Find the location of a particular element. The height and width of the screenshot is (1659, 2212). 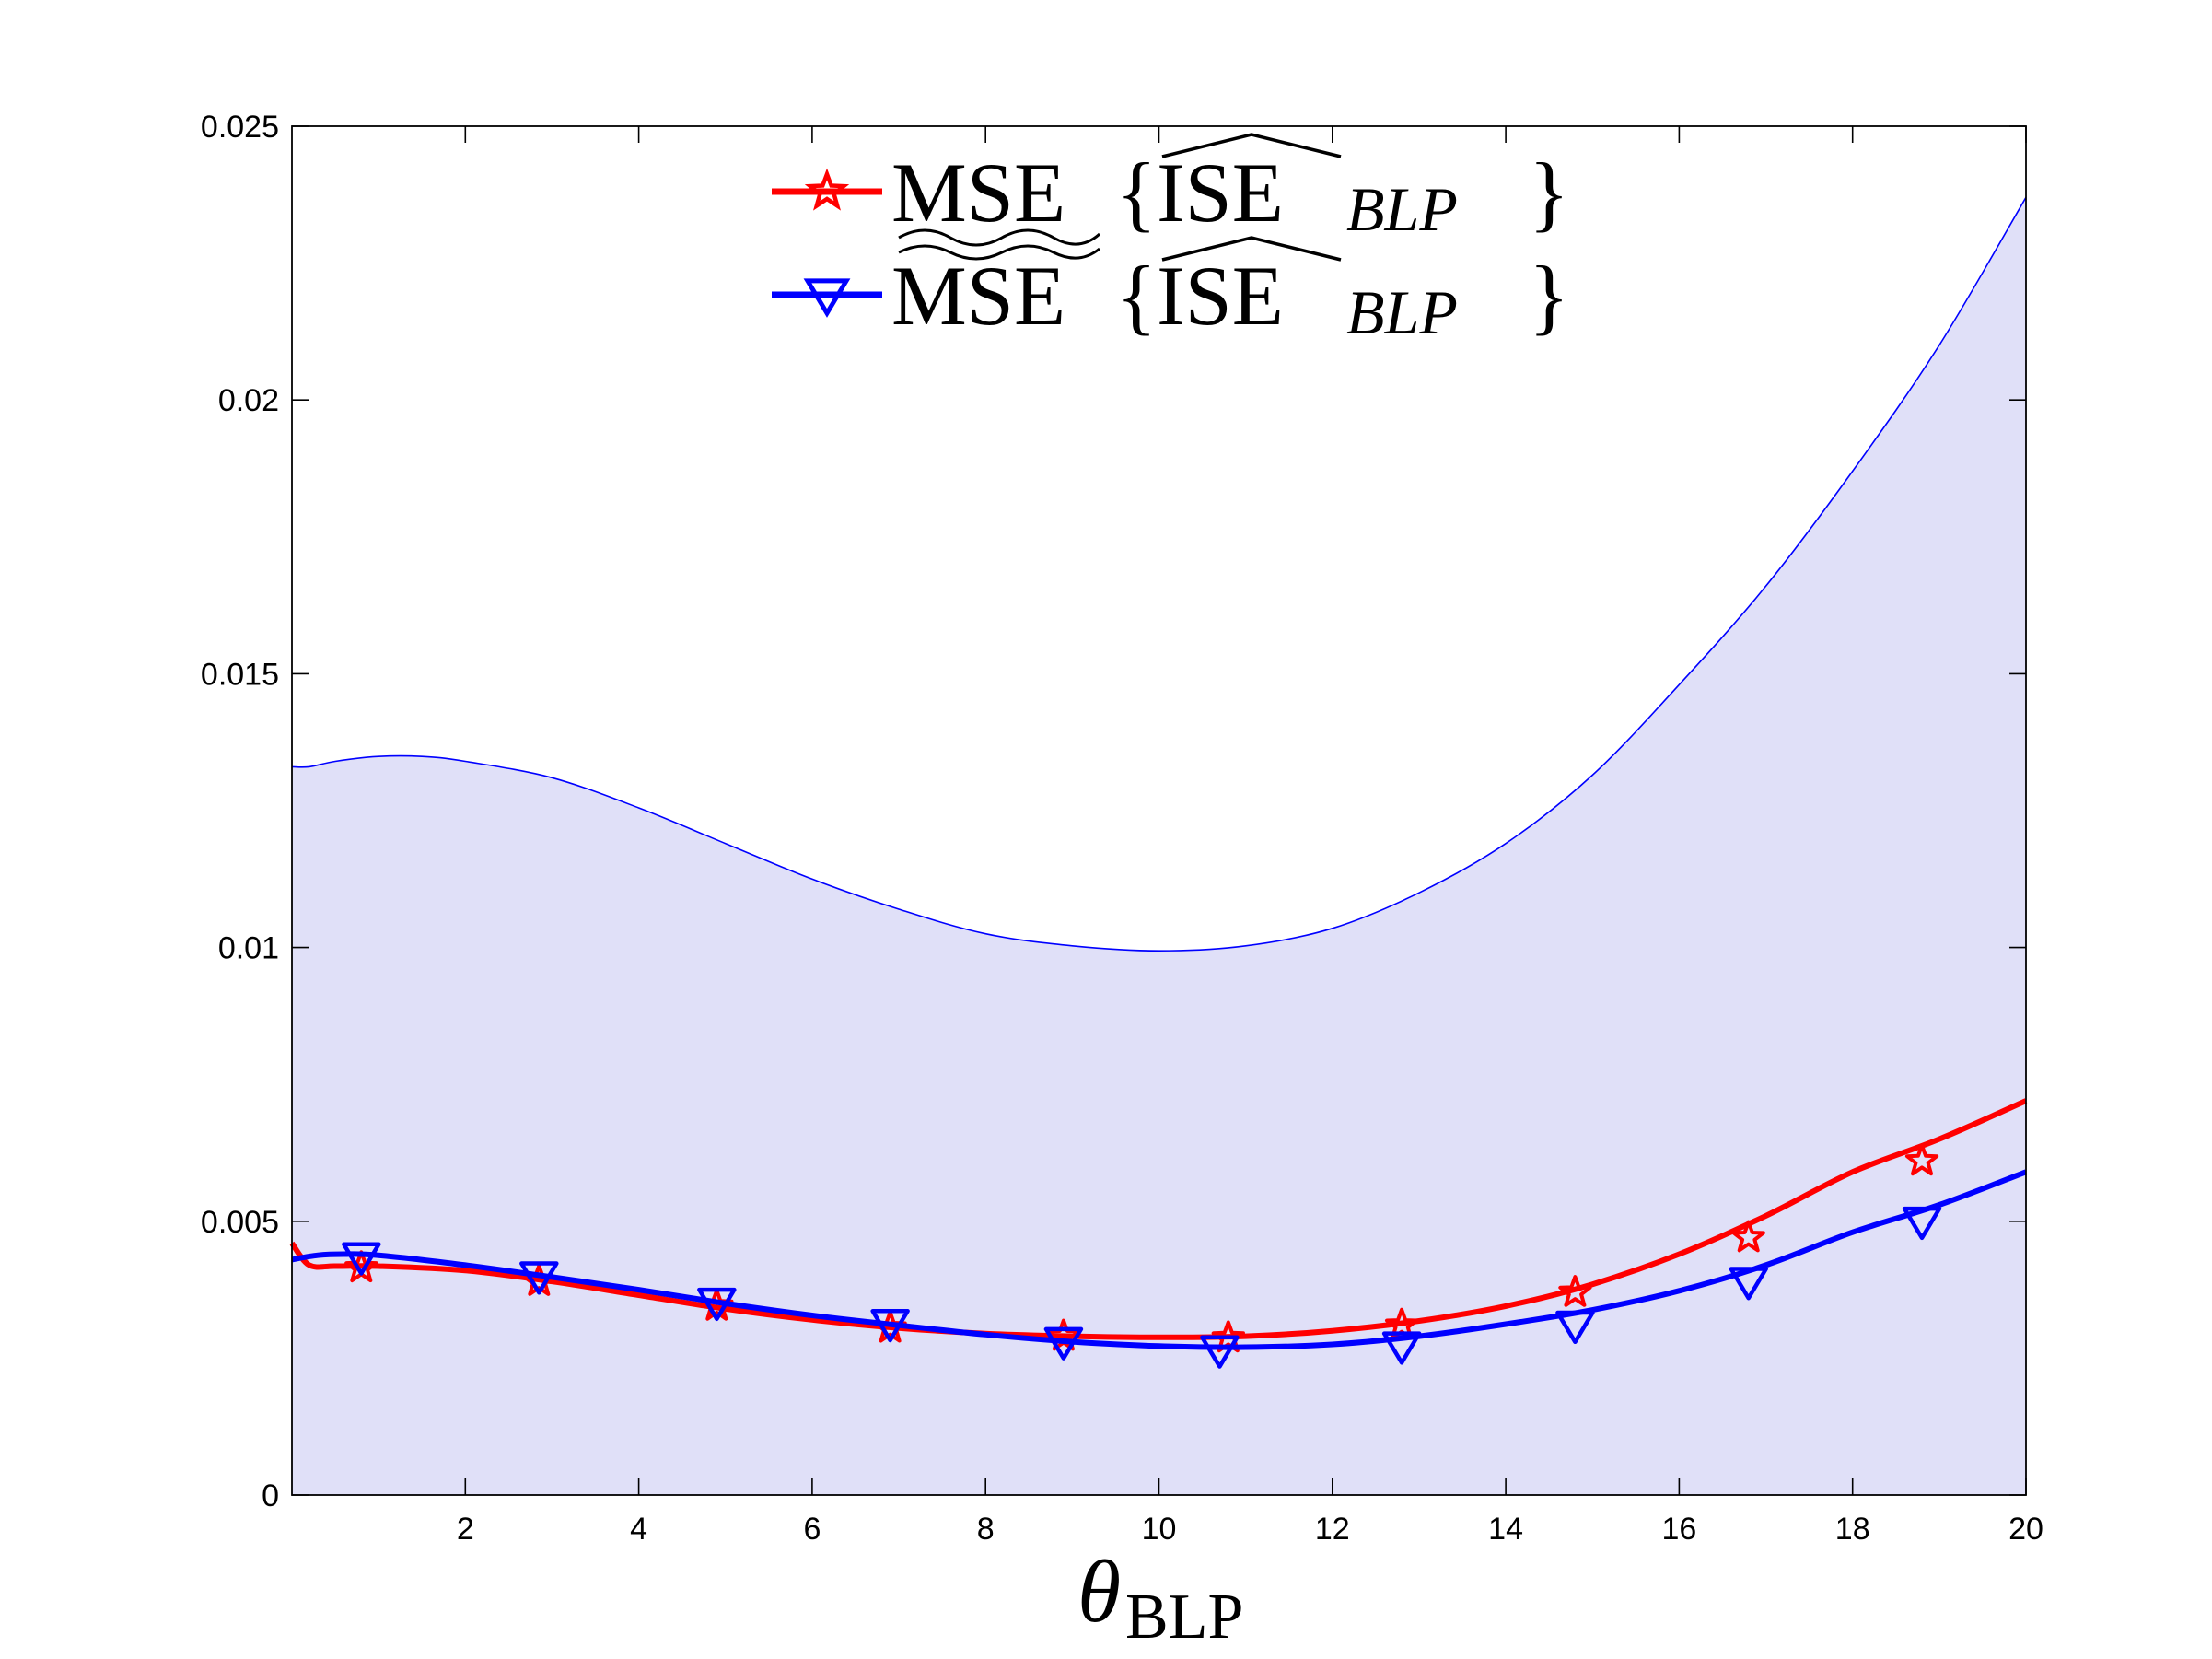

x-tick-label: 16 is located at coordinates (1679, 1529).